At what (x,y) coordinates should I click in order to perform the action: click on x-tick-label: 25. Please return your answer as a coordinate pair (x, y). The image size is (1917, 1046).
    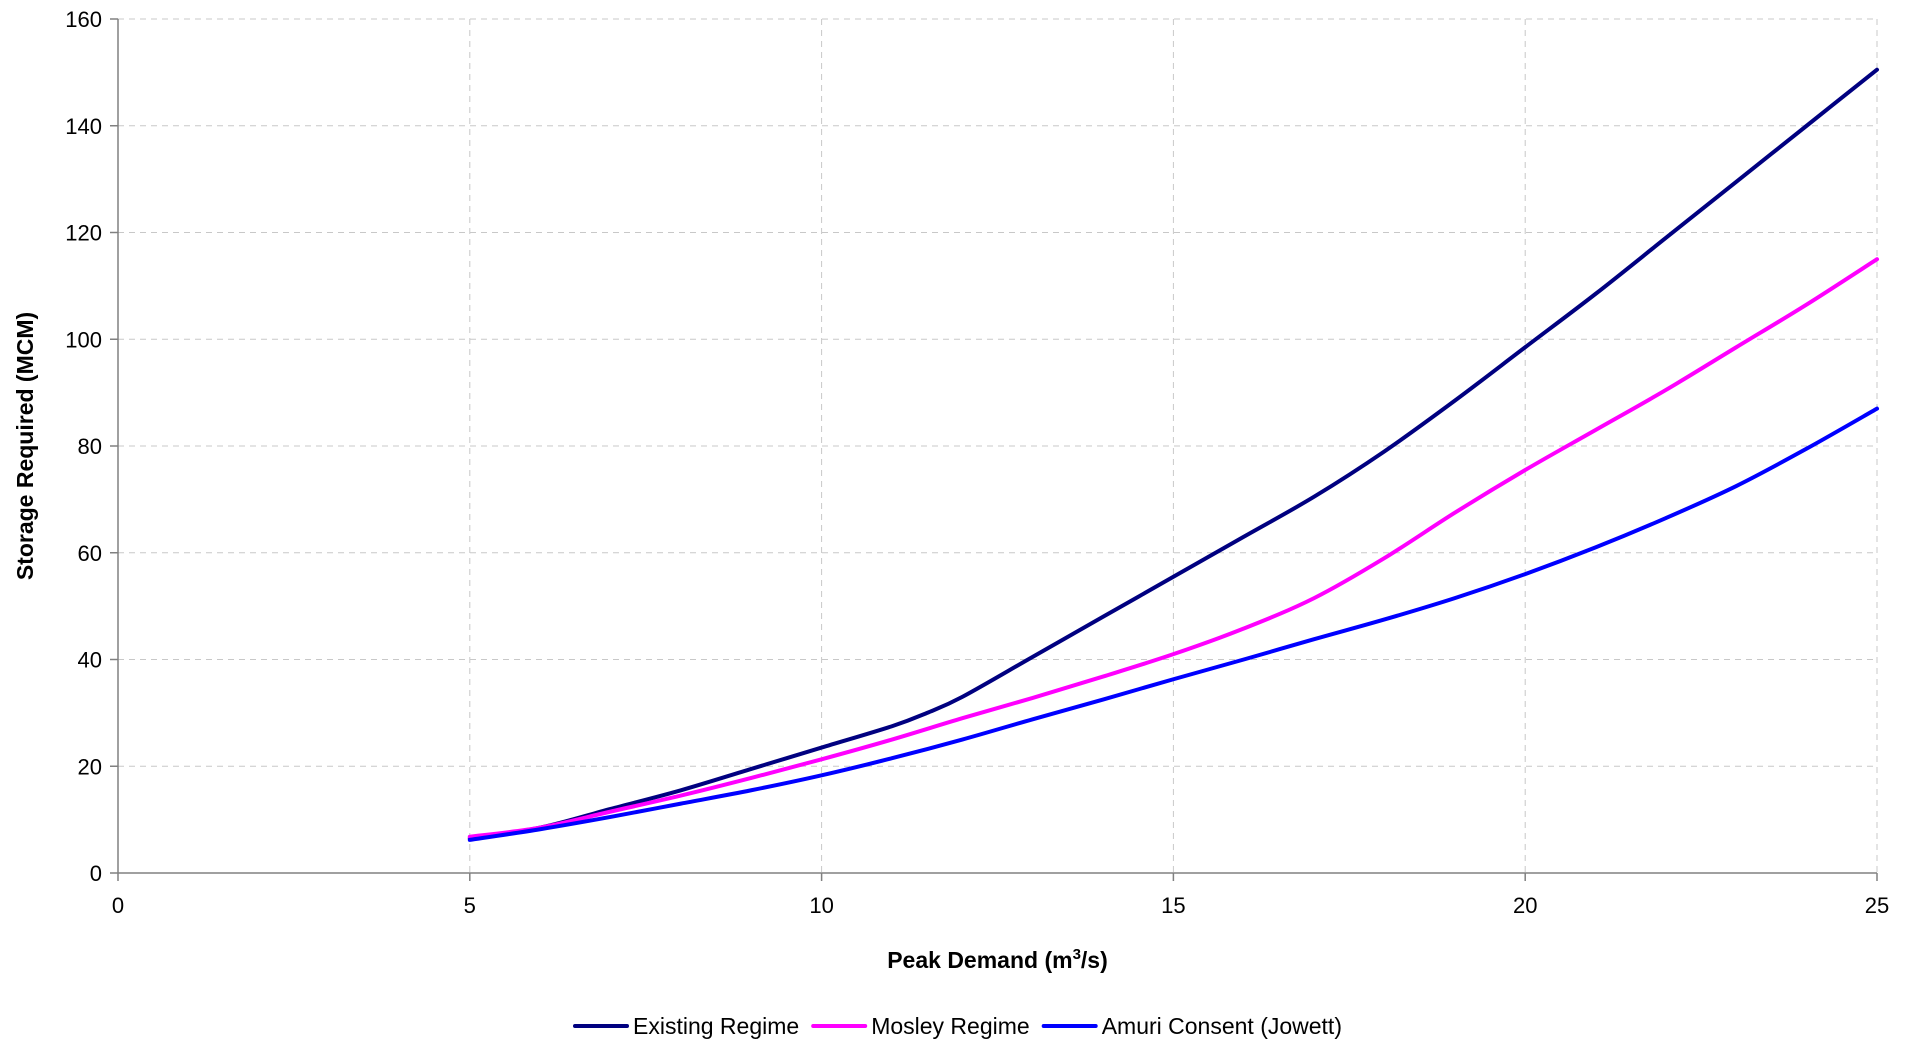
    Looking at the image, I should click on (1877, 905).